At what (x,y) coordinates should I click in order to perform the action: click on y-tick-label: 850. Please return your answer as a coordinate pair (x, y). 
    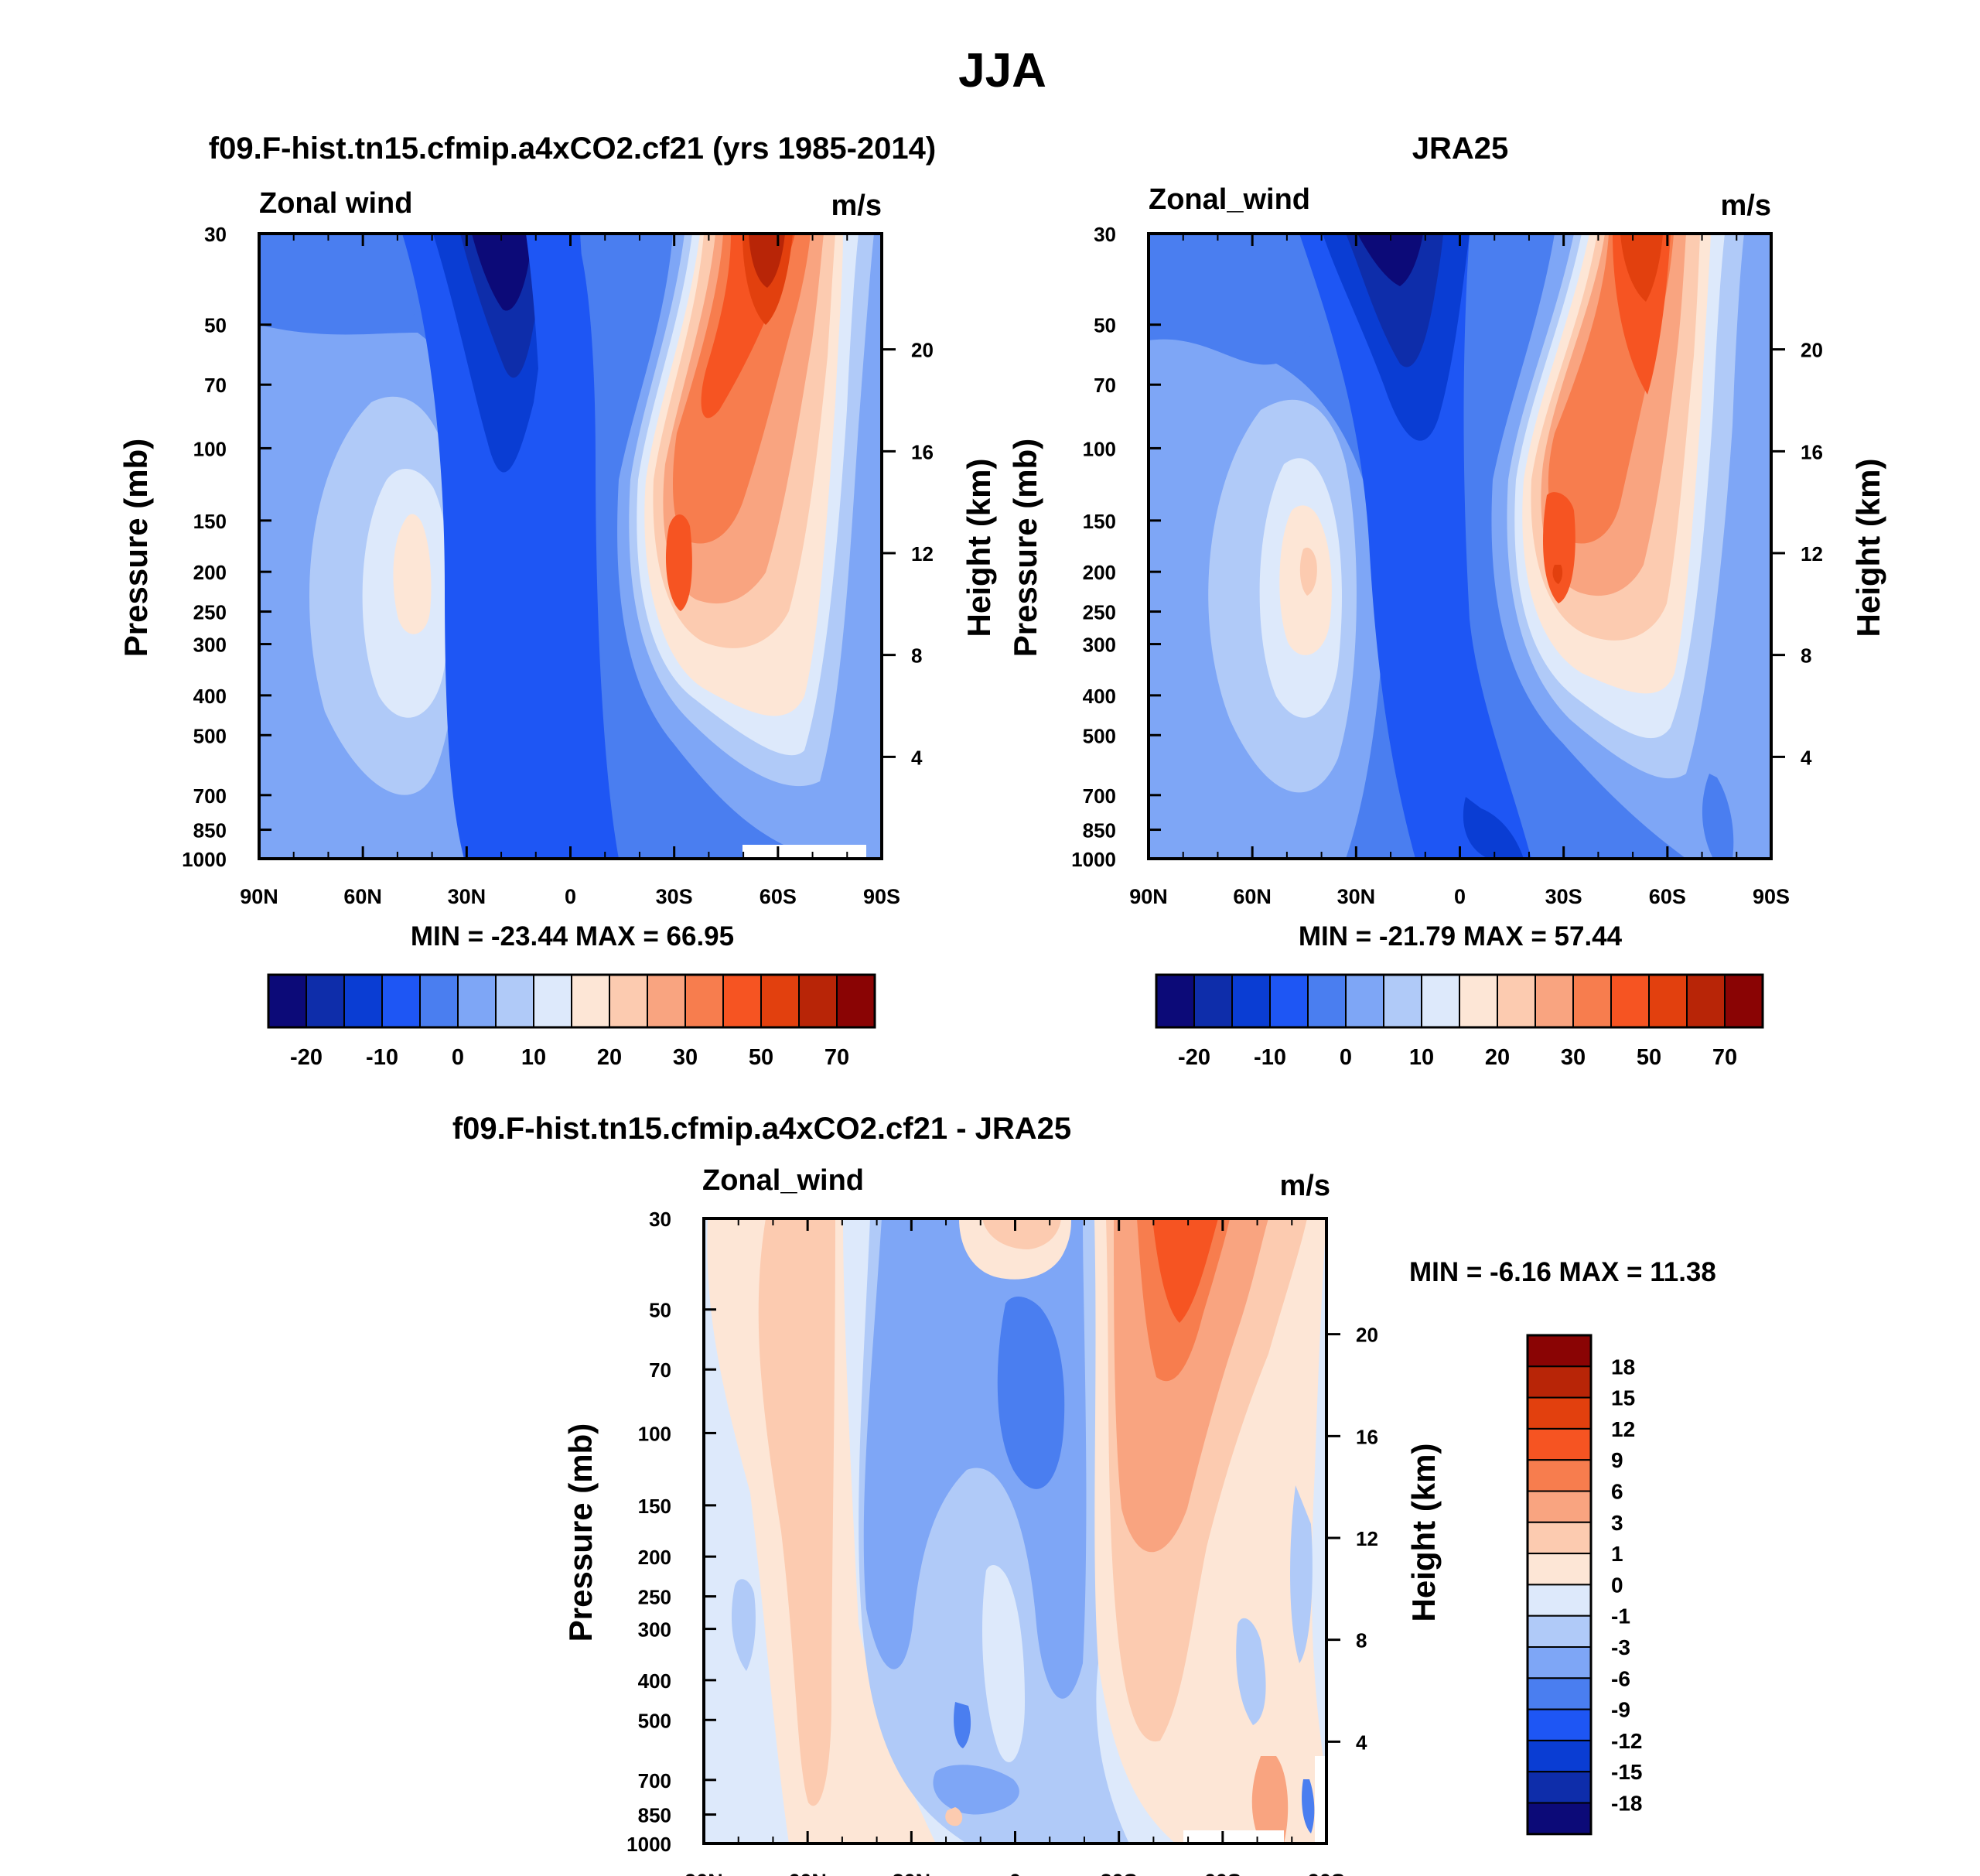
    Looking at the image, I should click on (210, 830).